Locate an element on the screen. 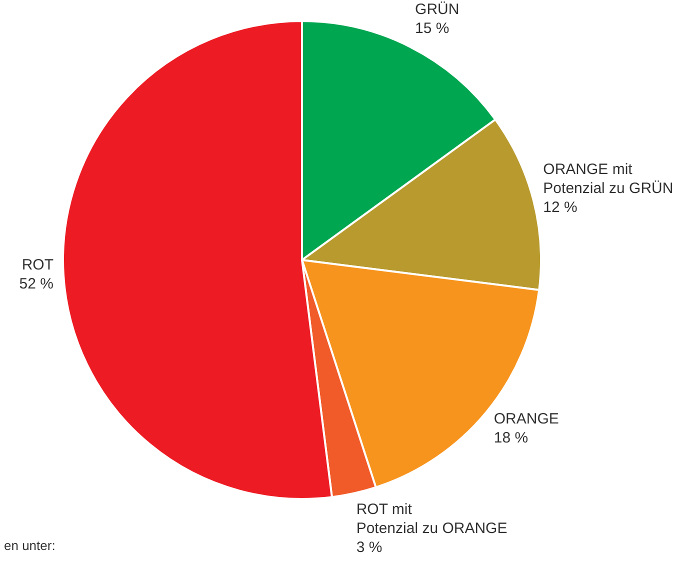 The width and height of the screenshot is (695, 585). data-label: 52 % is located at coordinates (36, 283).